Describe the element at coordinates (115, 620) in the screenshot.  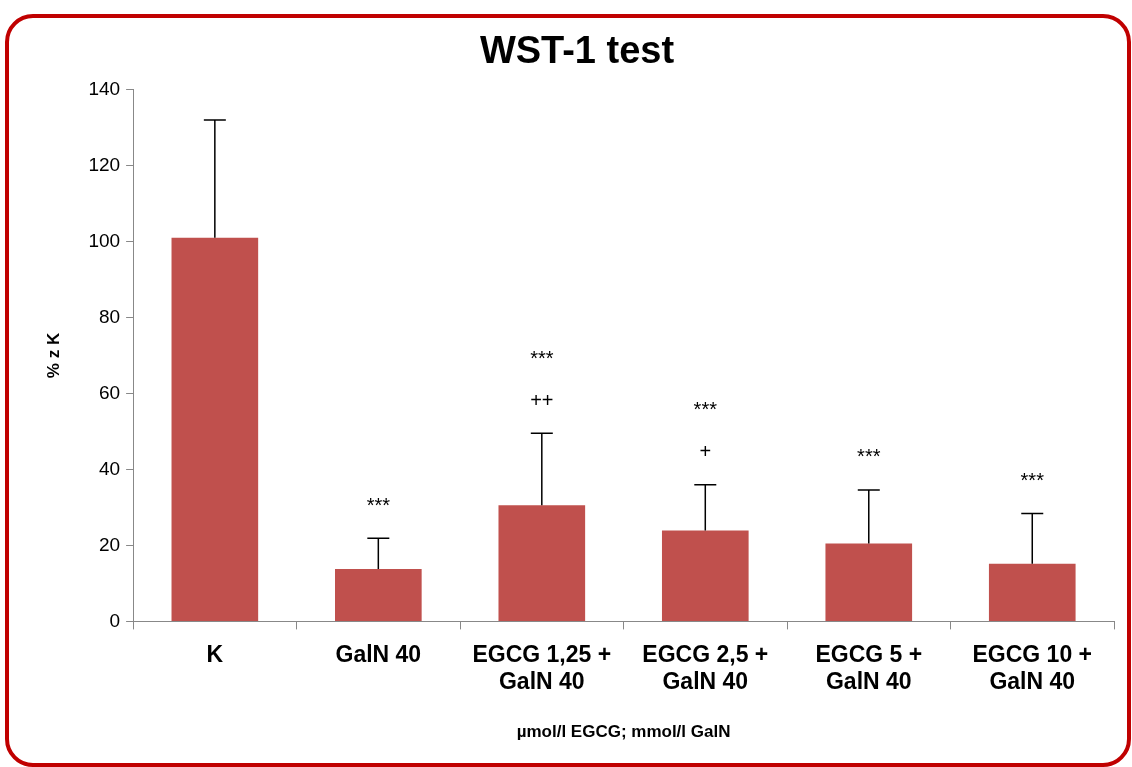
I see `y-tick-label: 0` at that location.